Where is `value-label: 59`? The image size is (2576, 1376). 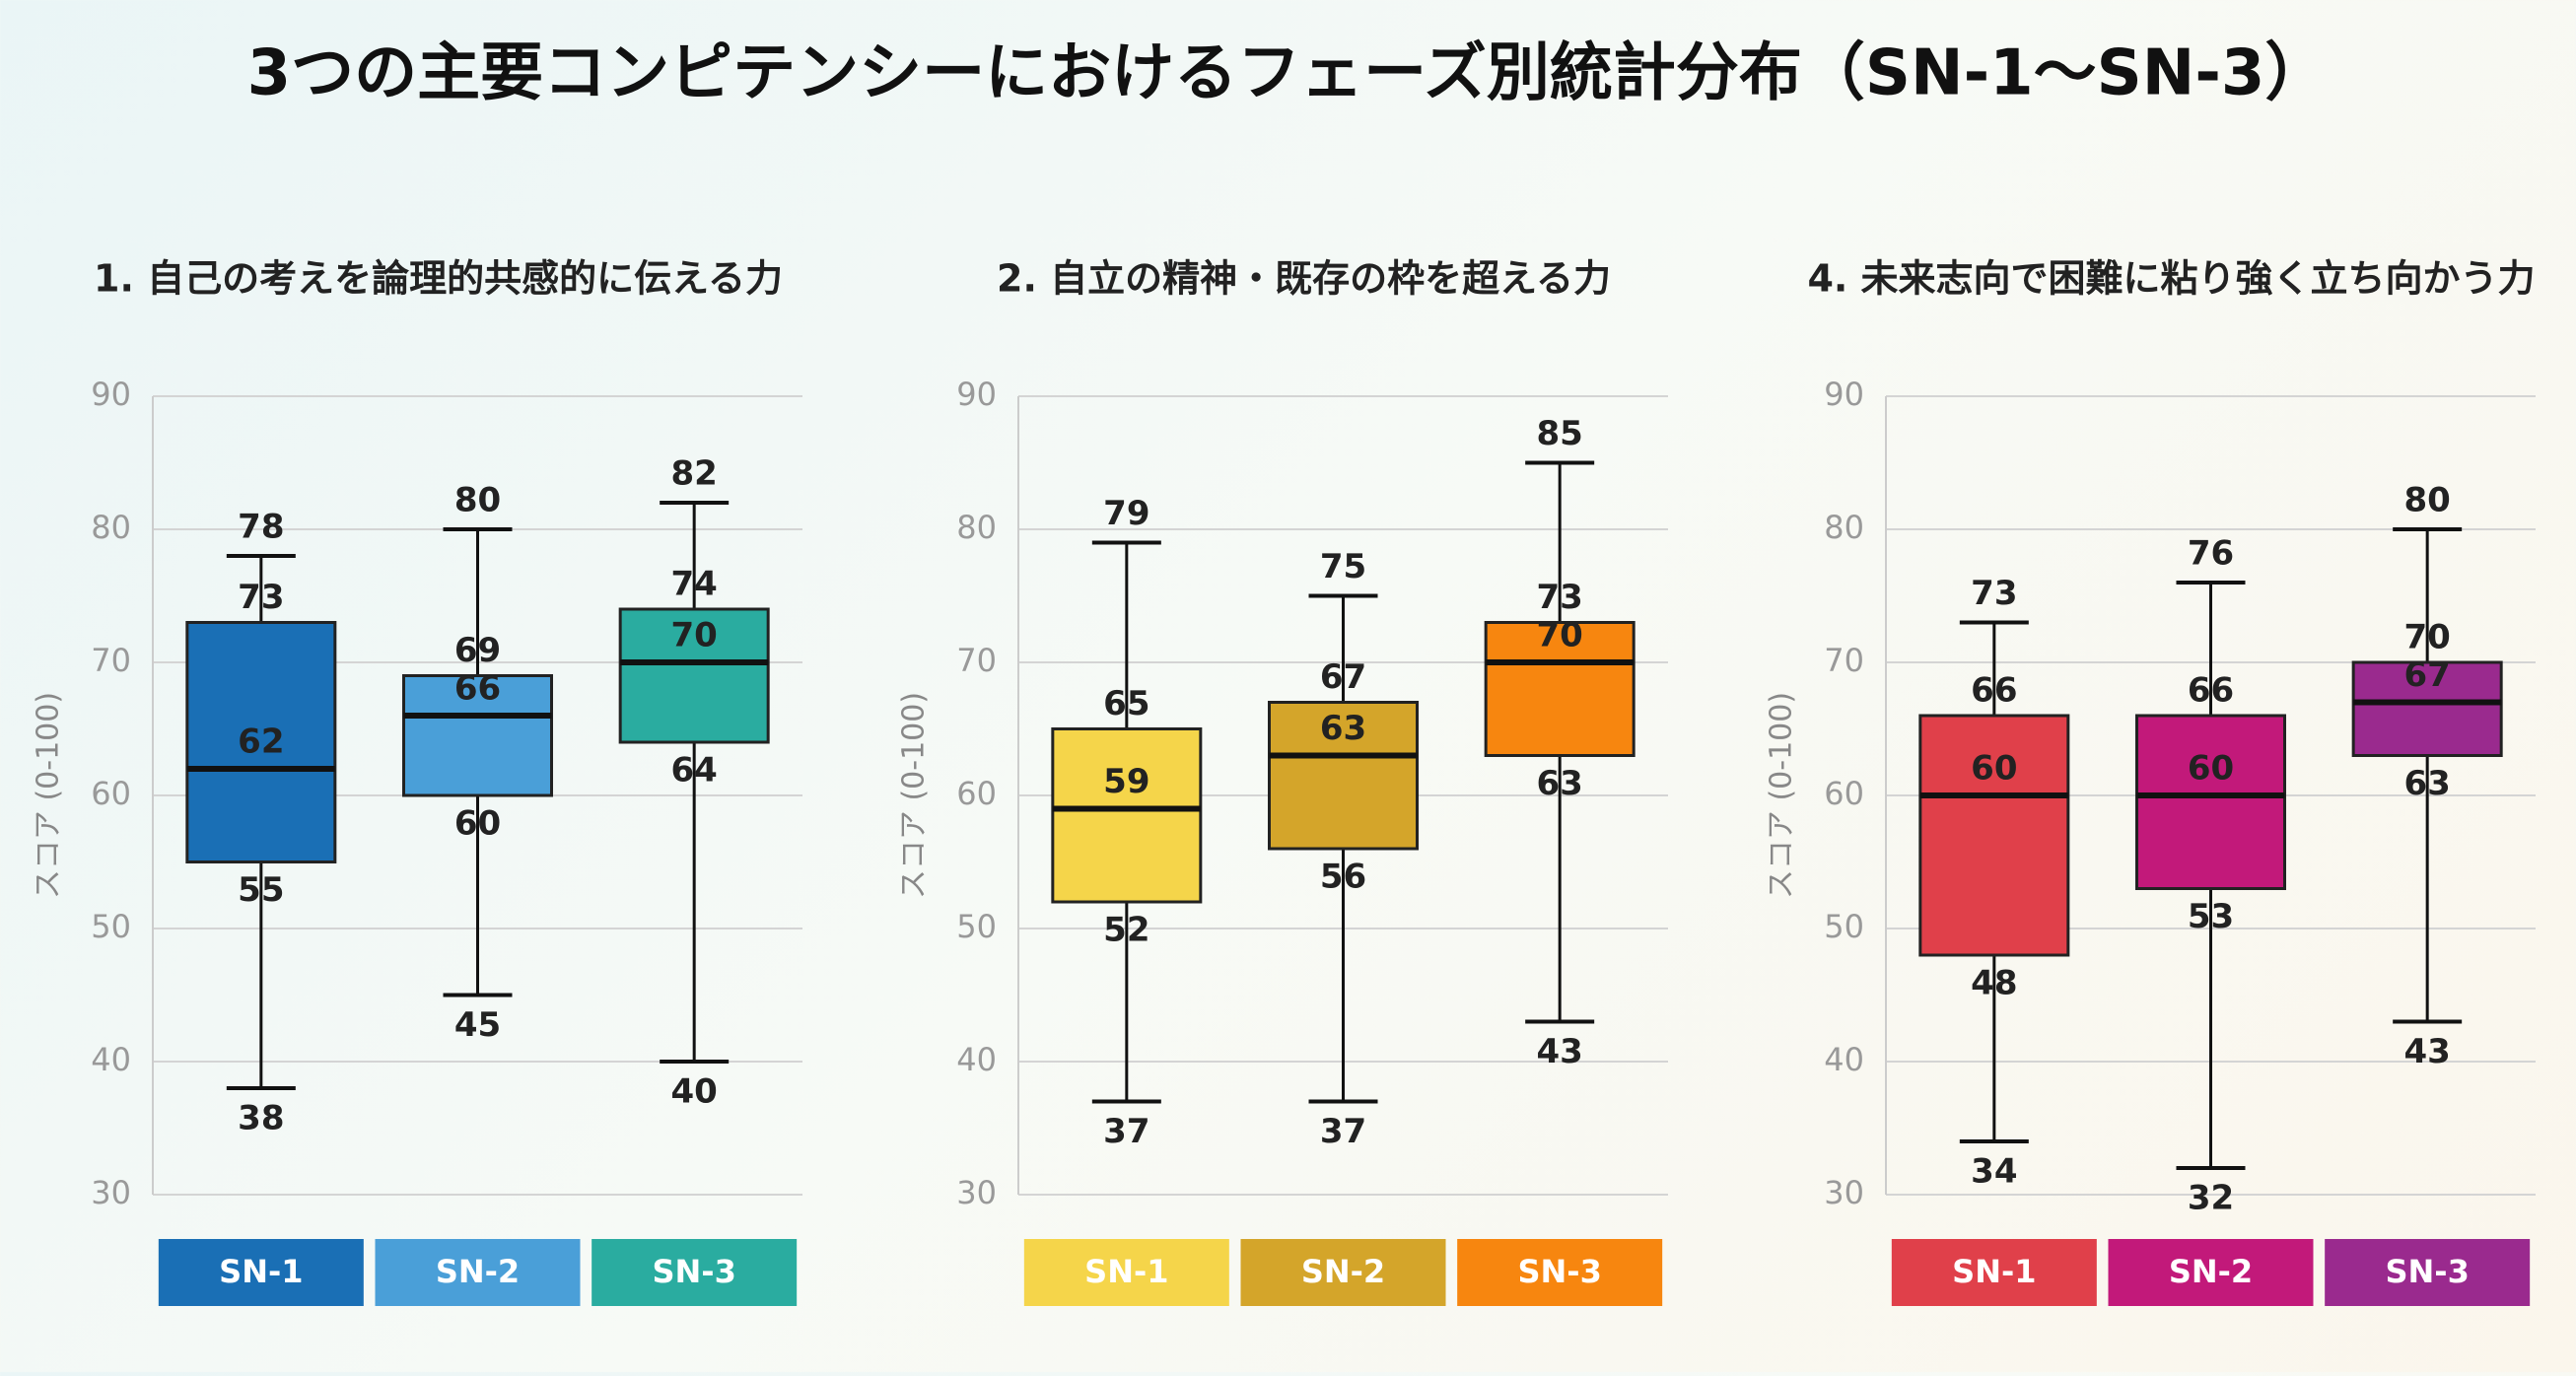
value-label: 59 is located at coordinates (1126, 781).